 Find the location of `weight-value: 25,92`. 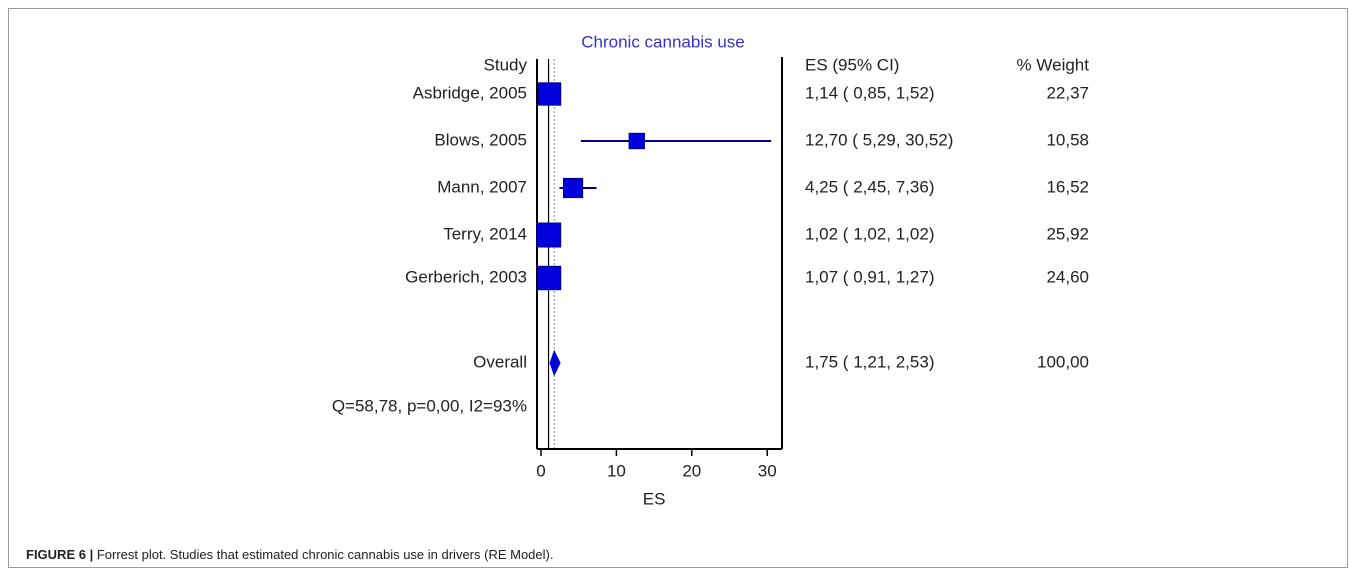

weight-value: 25,92 is located at coordinates (1067, 233).